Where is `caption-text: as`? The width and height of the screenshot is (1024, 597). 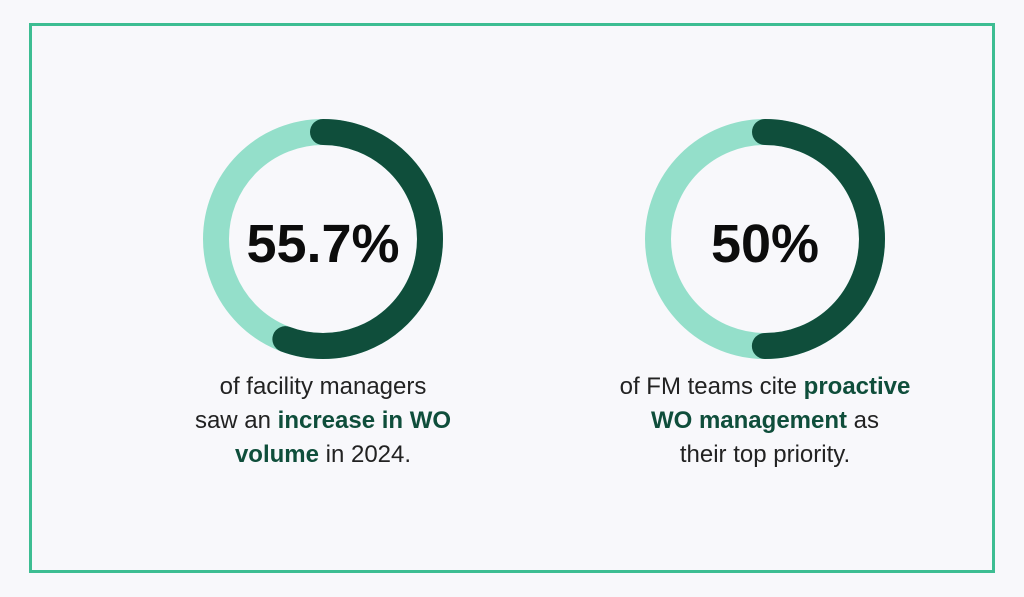
caption-text: as is located at coordinates (863, 420).